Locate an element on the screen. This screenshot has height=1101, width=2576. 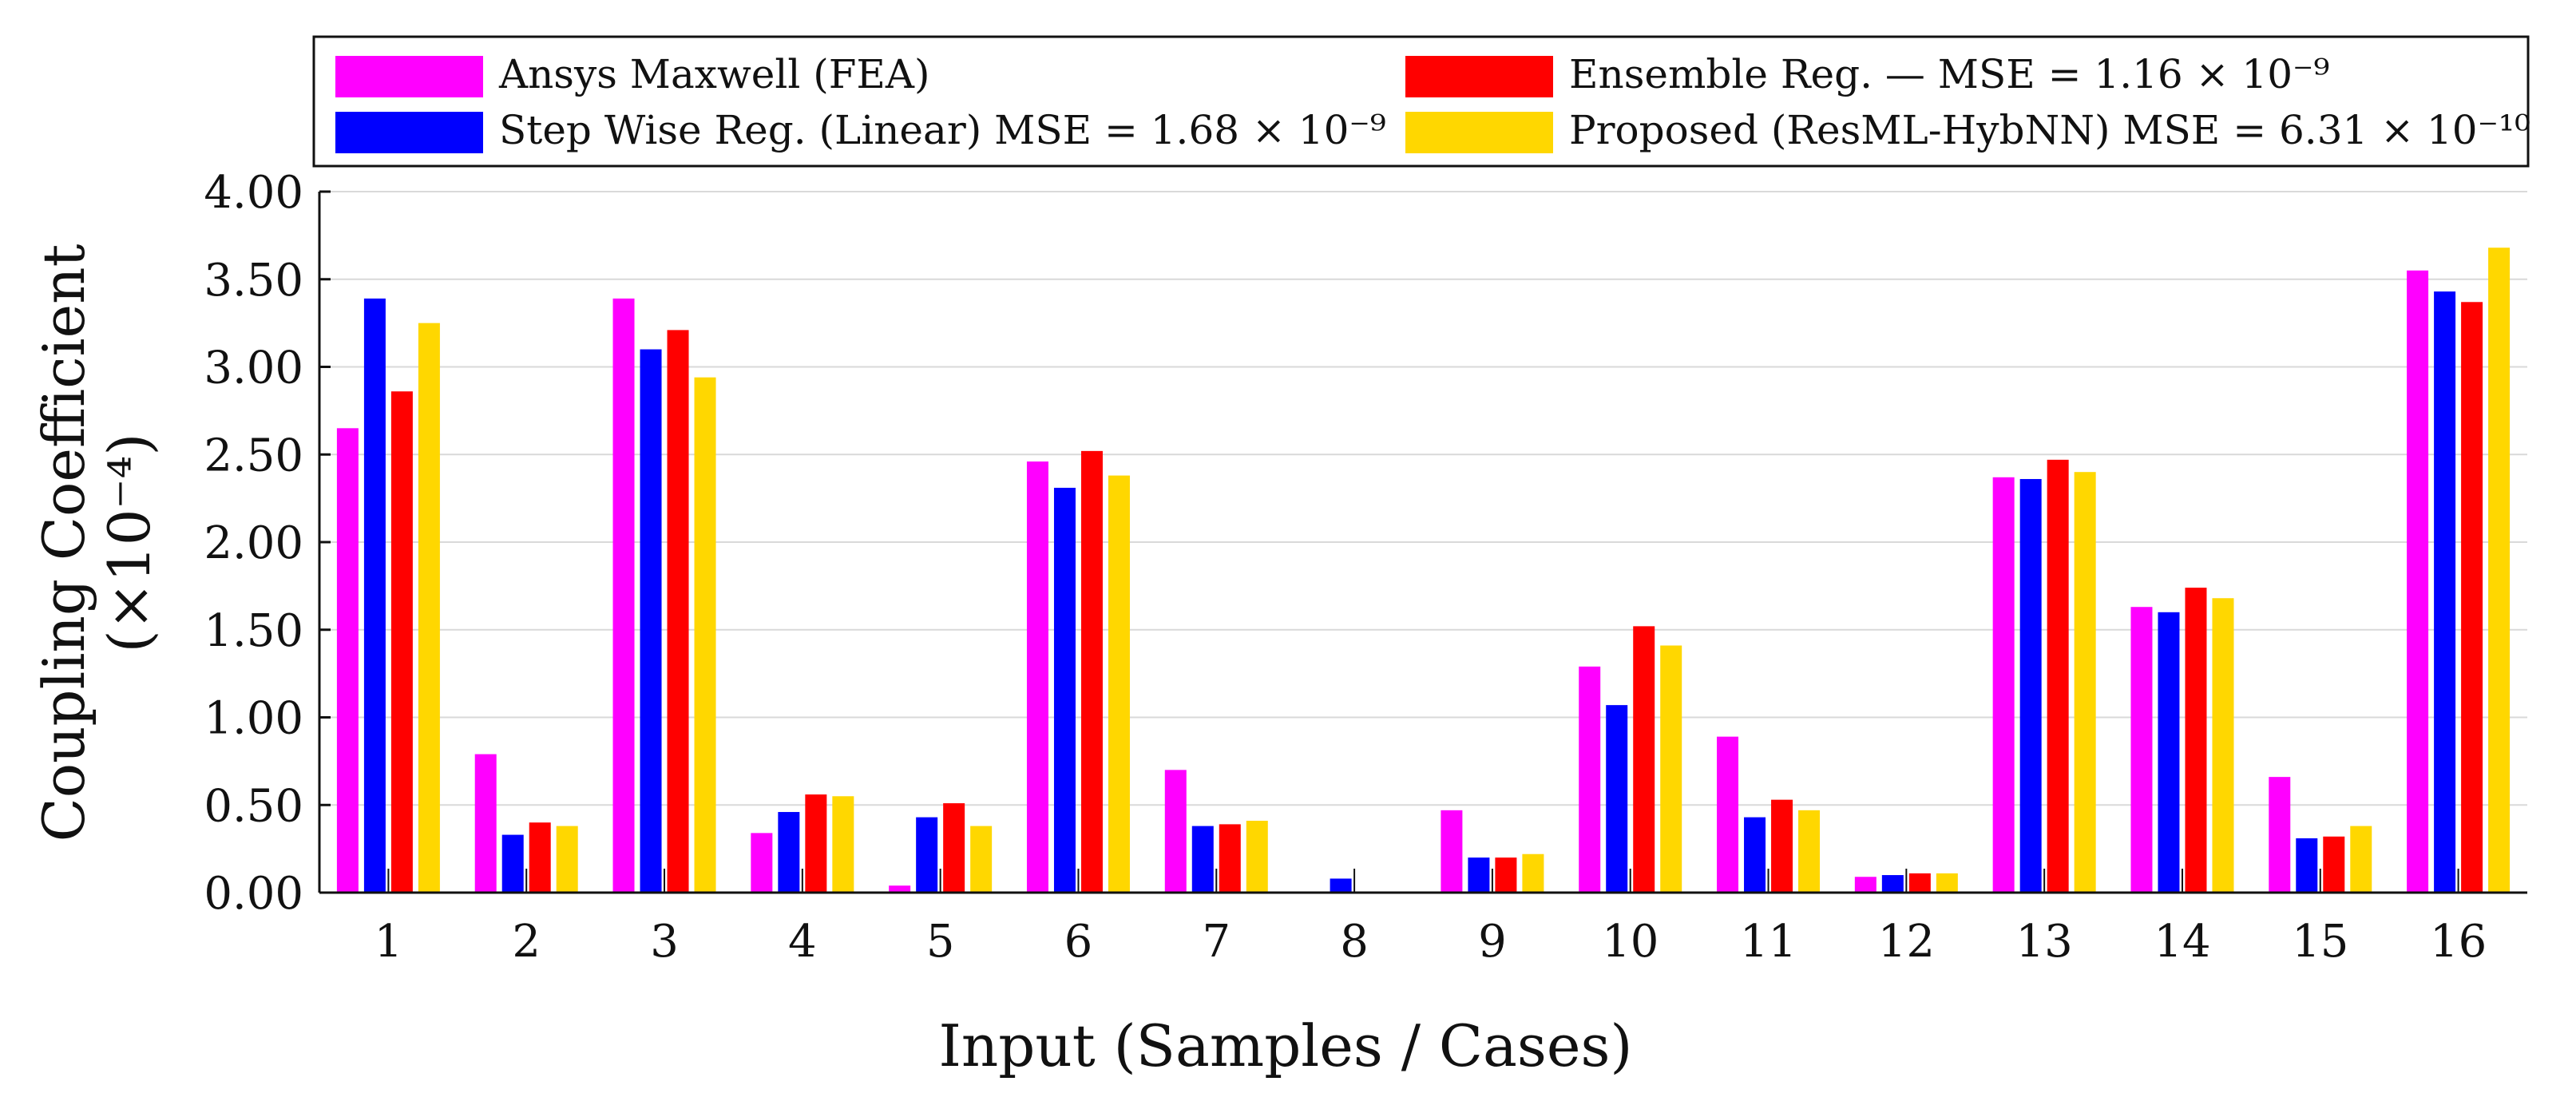
x-tick-label-8: 8 is located at coordinates (1354, 942).